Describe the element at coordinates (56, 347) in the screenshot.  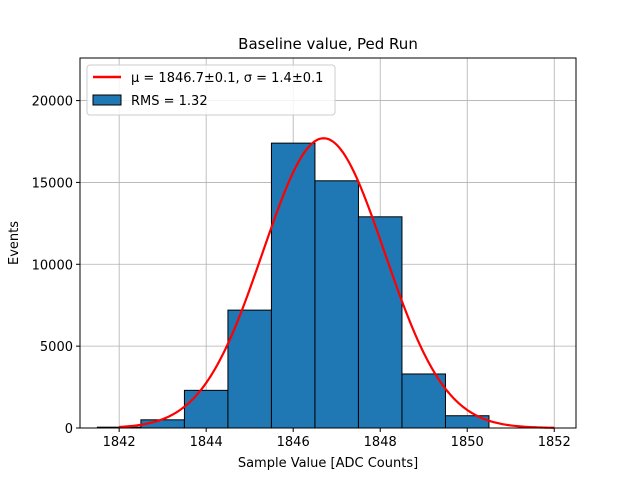
I see `y-tick-label: 5000` at that location.